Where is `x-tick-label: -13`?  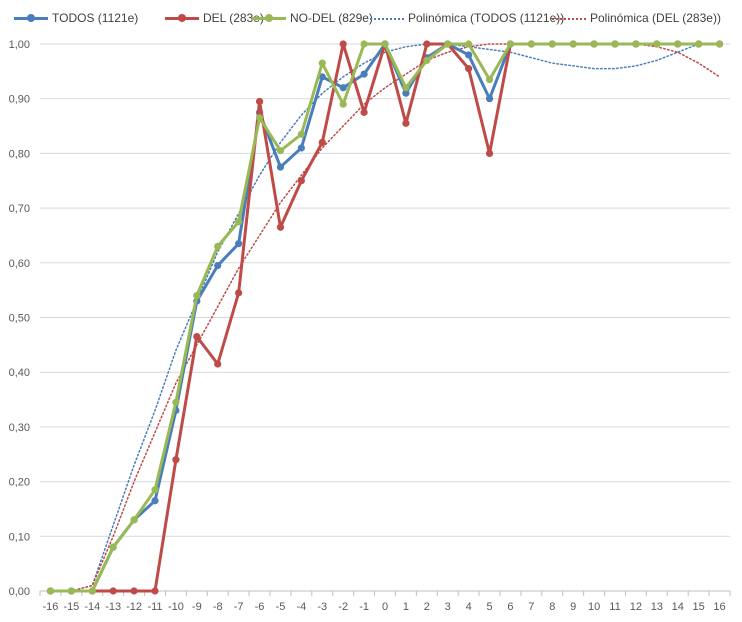 x-tick-label: -13 is located at coordinates (113, 607).